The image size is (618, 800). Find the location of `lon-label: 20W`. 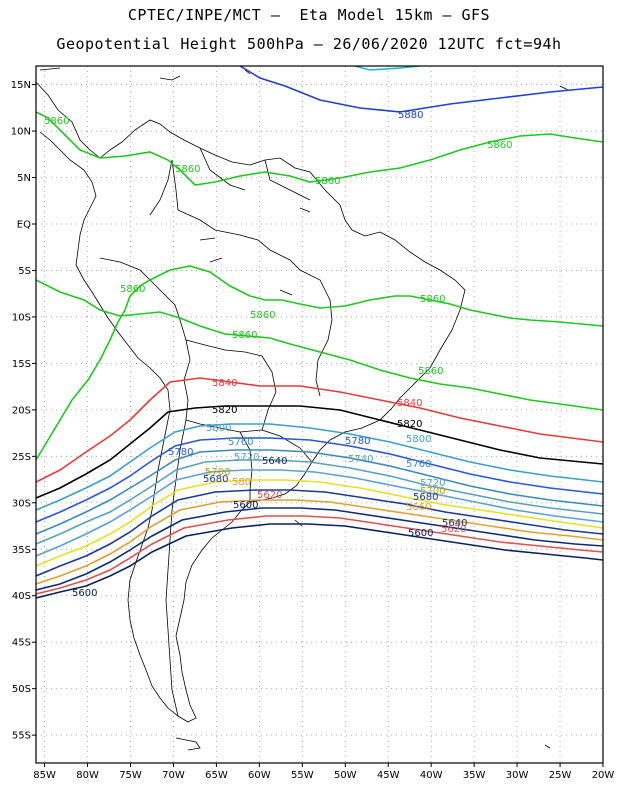

lon-label: 20W is located at coordinates (603, 775).